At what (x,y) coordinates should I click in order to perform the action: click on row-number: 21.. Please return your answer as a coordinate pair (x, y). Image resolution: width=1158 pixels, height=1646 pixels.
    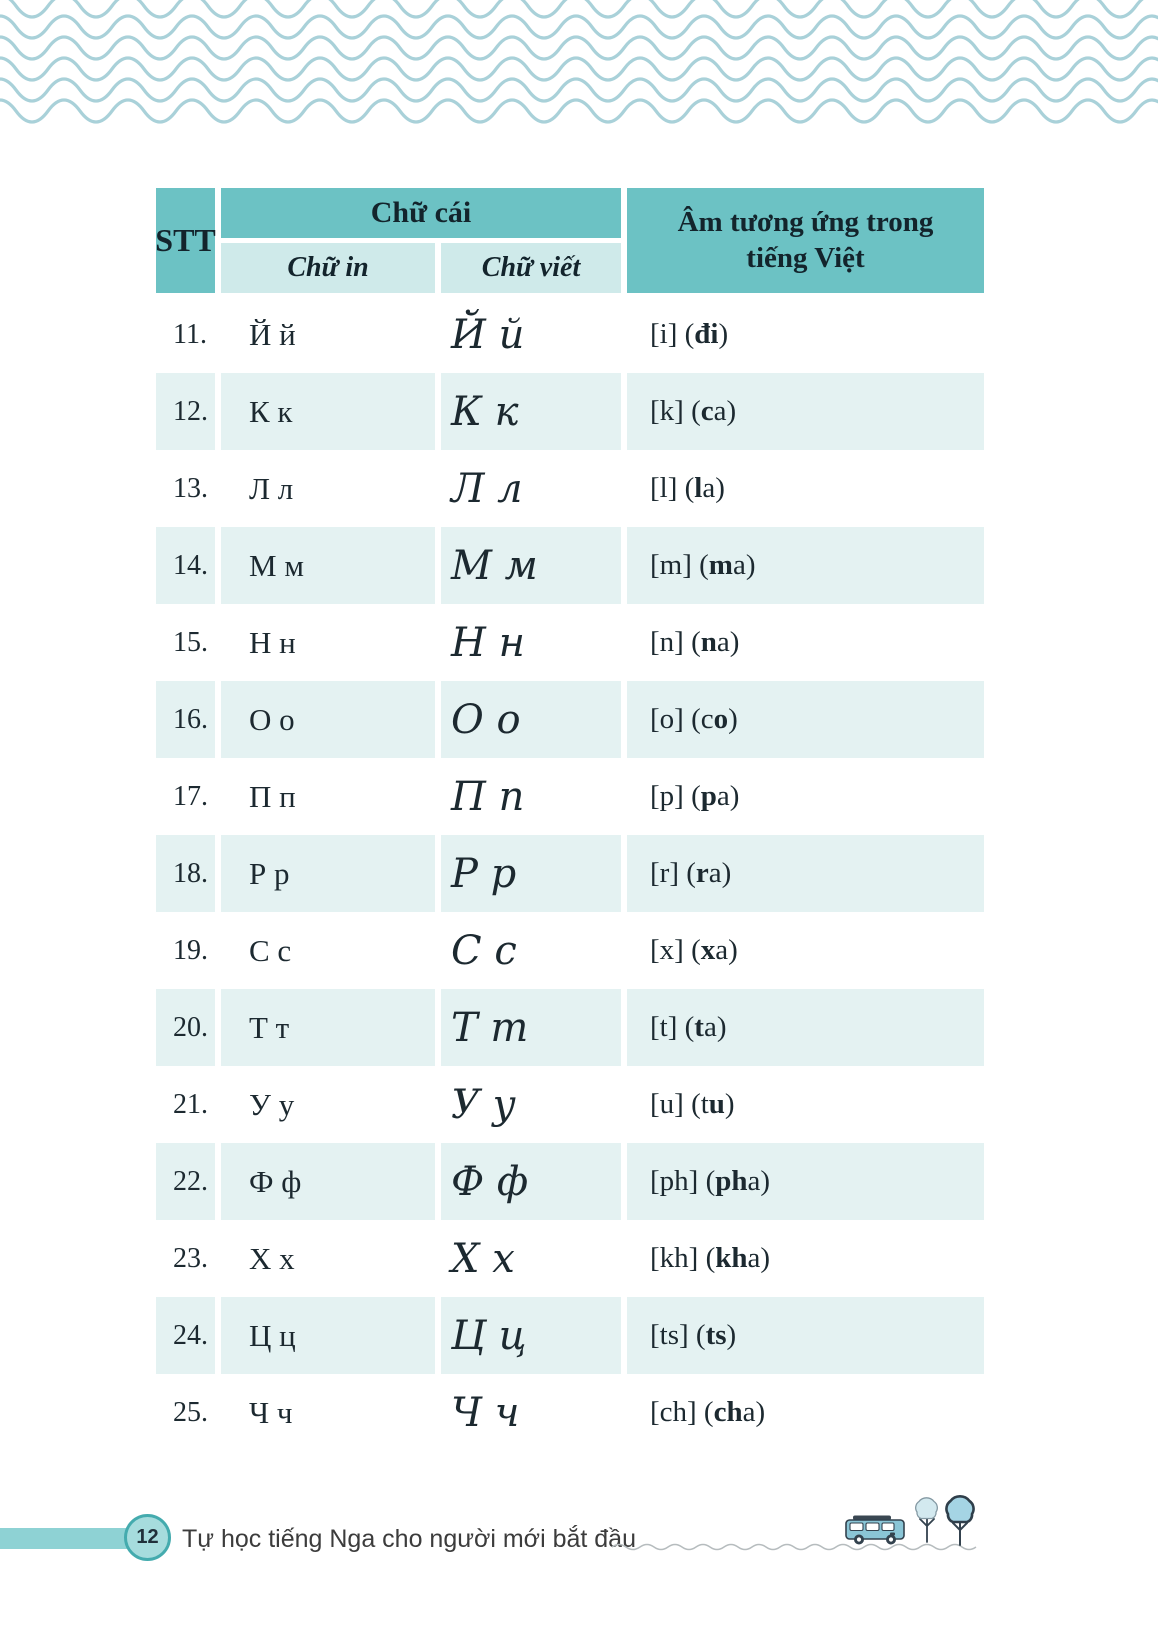
    Looking at the image, I should click on (190, 1104).